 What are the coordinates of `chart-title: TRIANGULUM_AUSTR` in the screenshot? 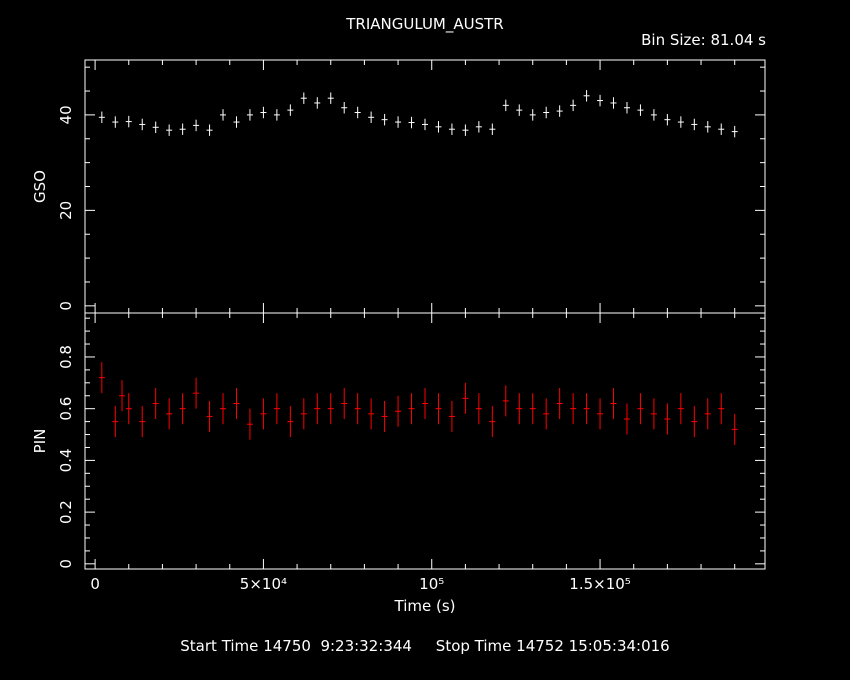 It's located at (425, 24).